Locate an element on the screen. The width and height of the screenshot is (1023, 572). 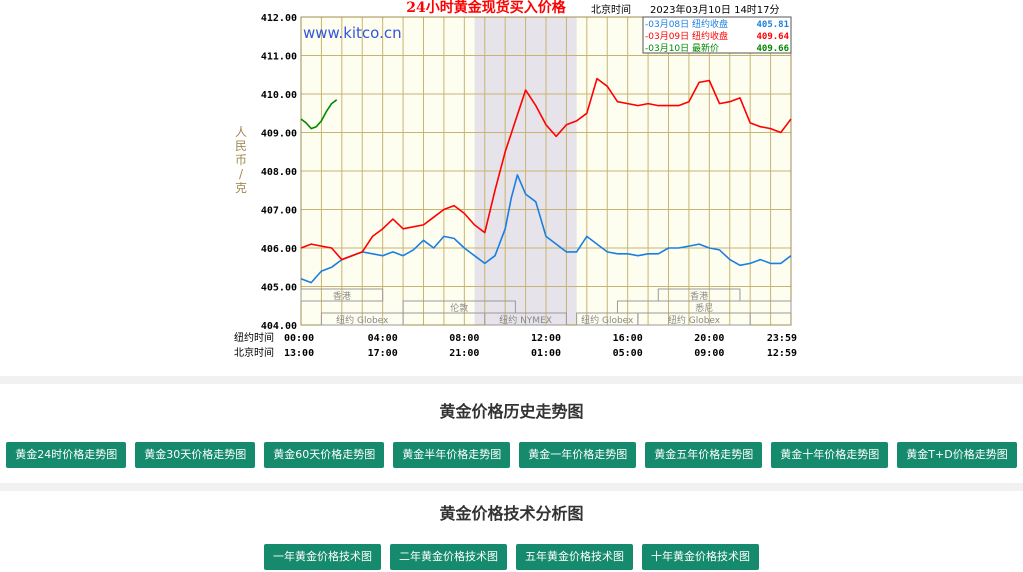
legend-entry-value: 405.81 is located at coordinates (772, 25).